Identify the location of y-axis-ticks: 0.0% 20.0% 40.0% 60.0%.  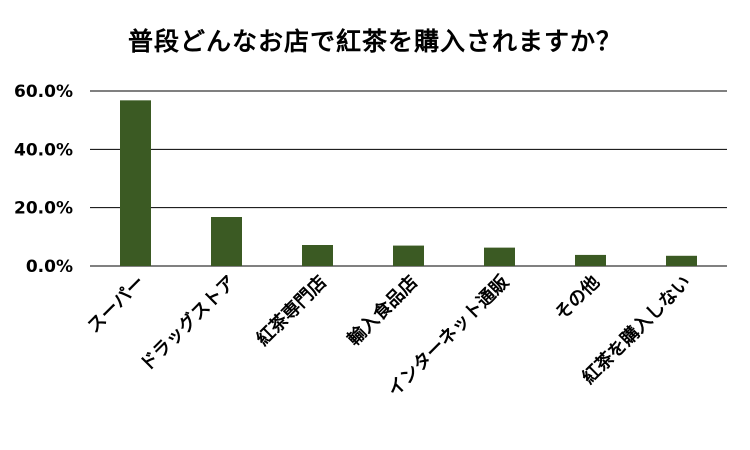
(43, 179).